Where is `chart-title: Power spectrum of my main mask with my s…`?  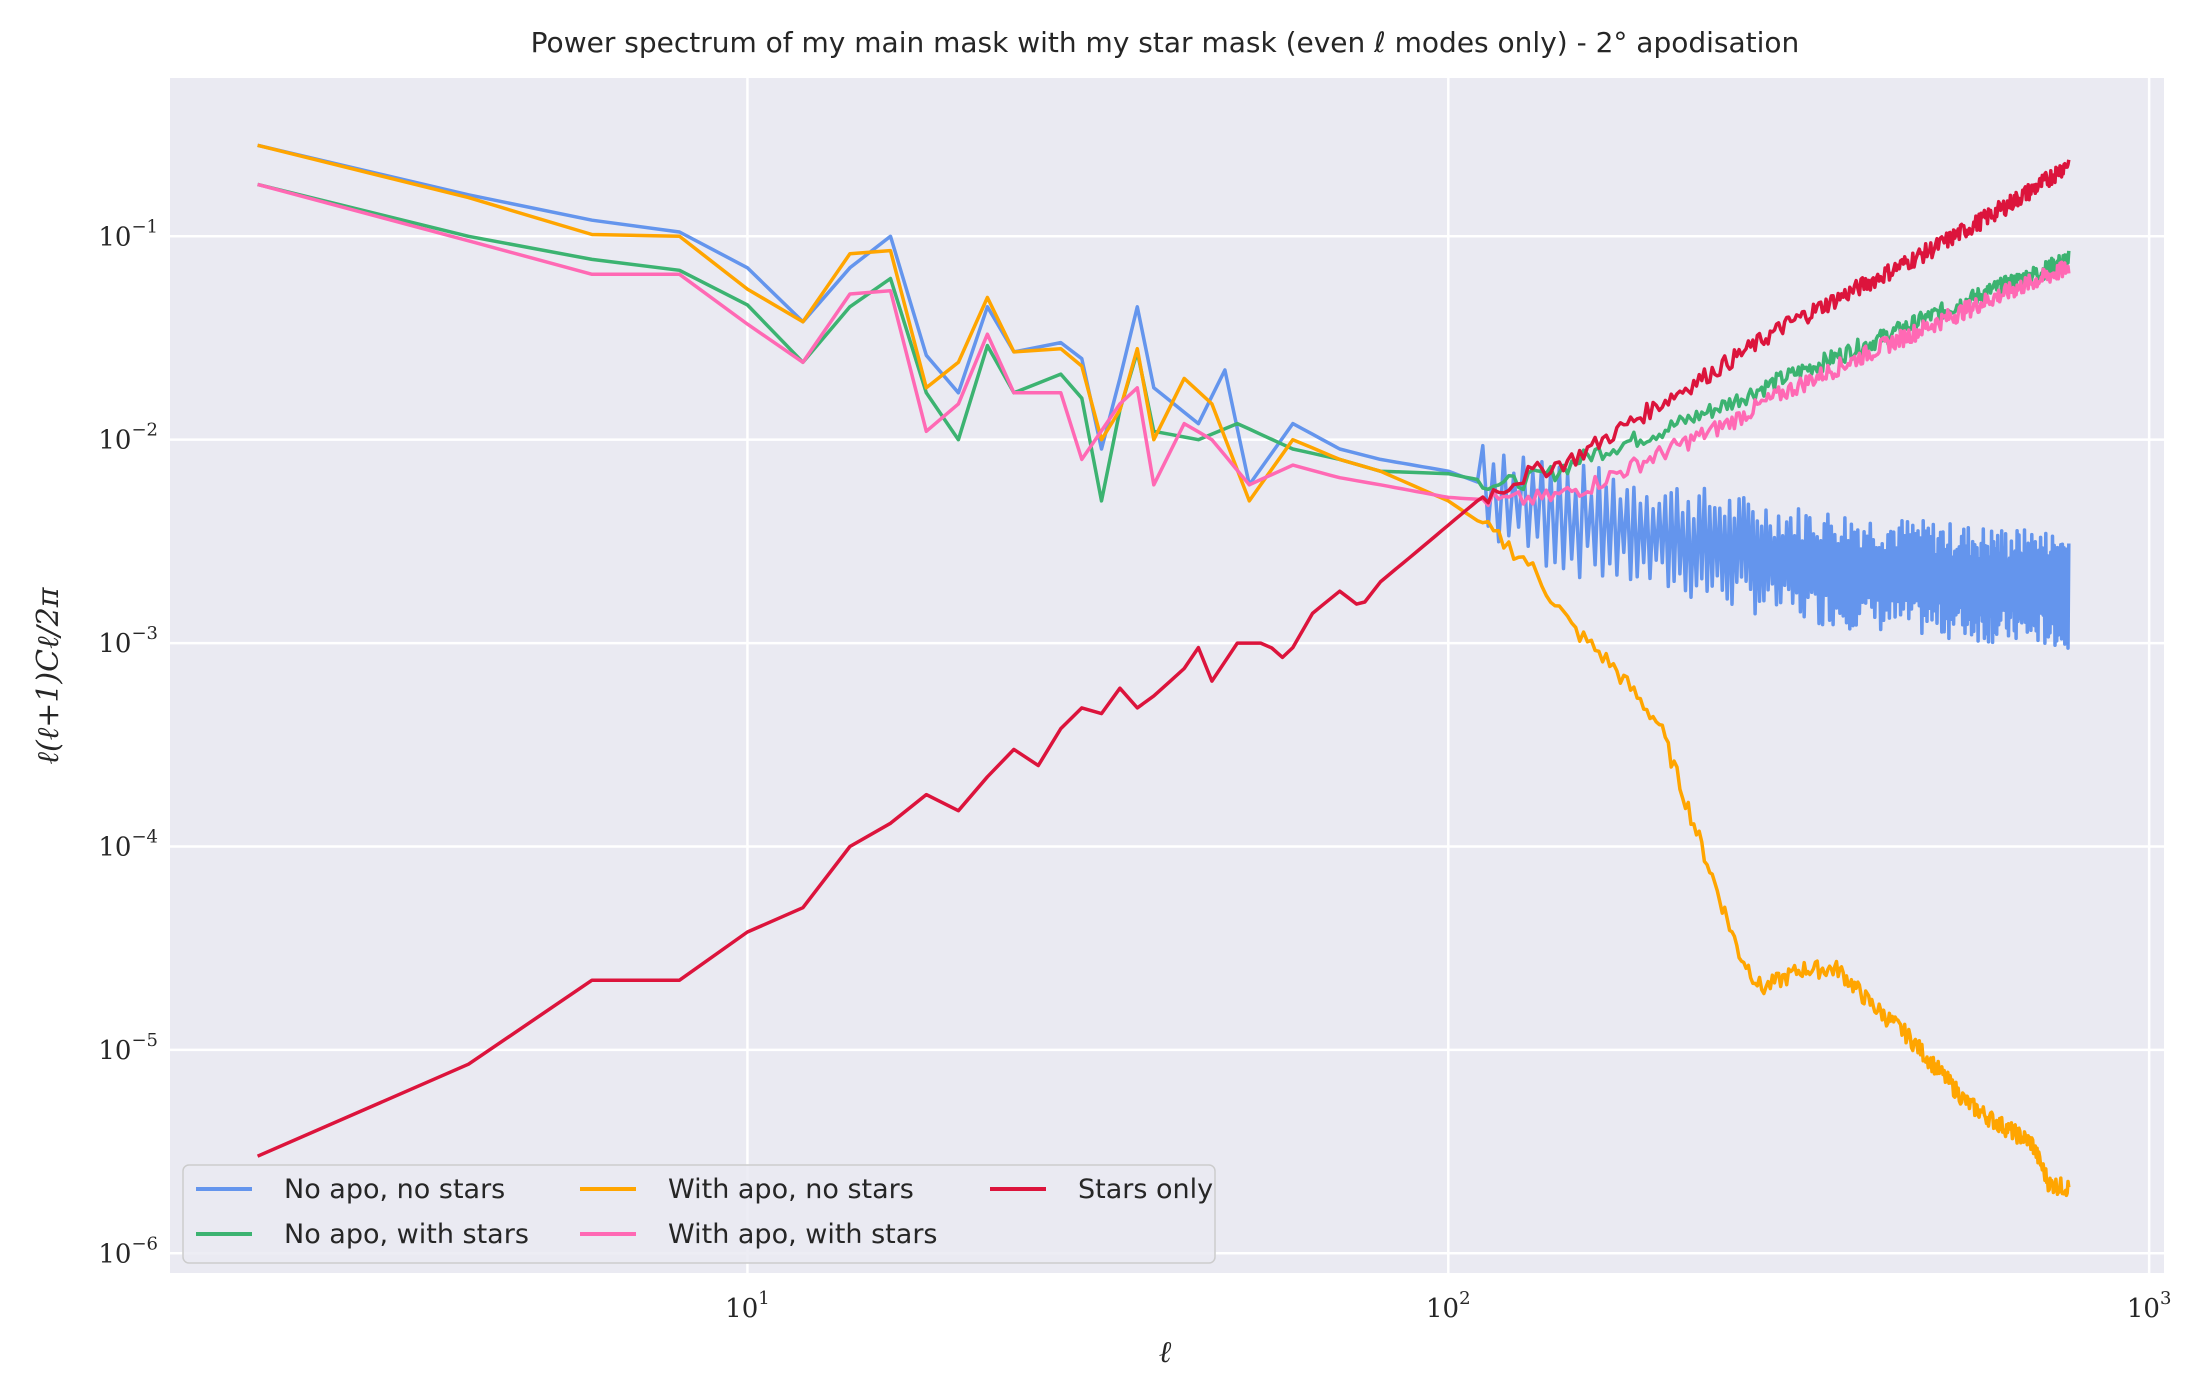 chart-title: Power spectrum of my main mask with my s… is located at coordinates (1165, 42).